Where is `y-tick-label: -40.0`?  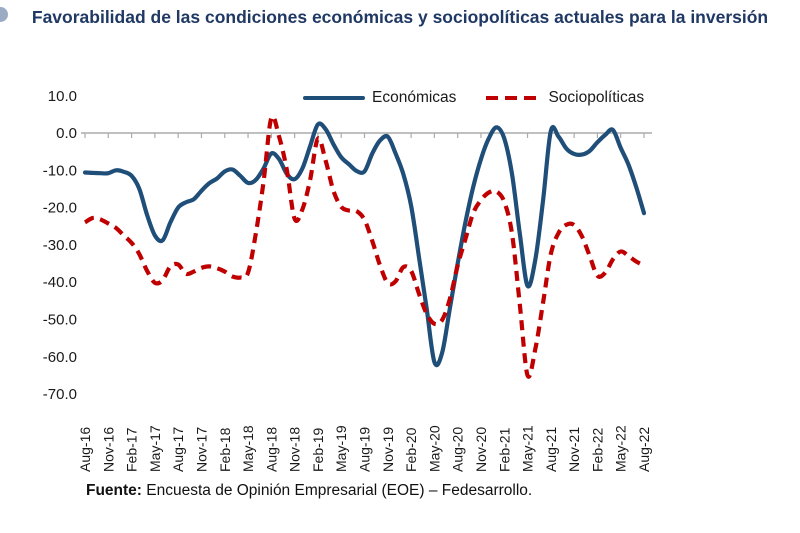 y-tick-label: -40.0 is located at coordinates (60, 282).